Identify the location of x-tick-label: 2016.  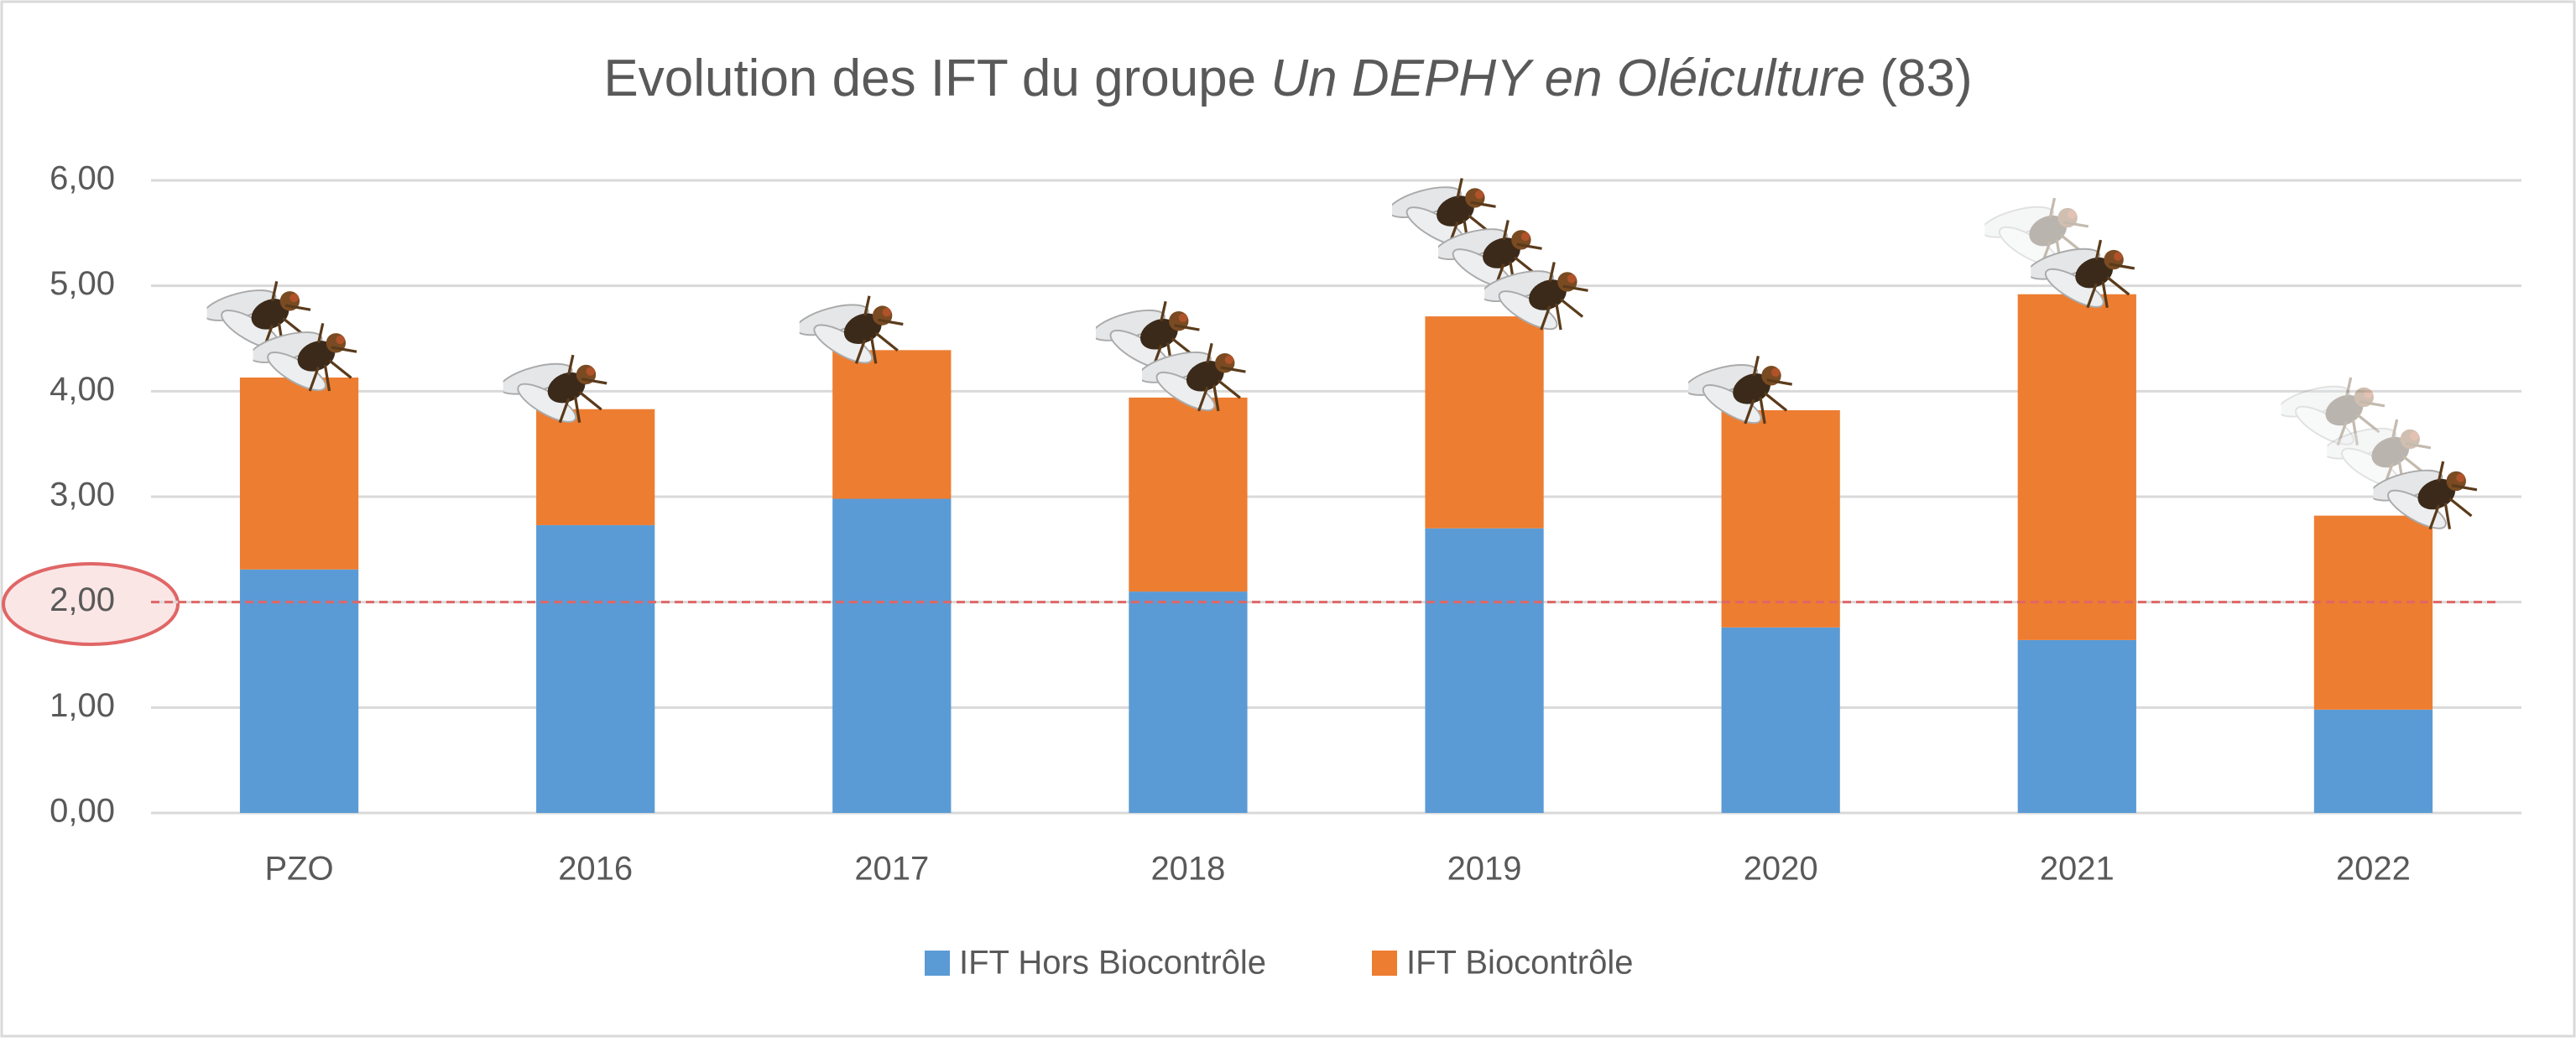
(595, 869).